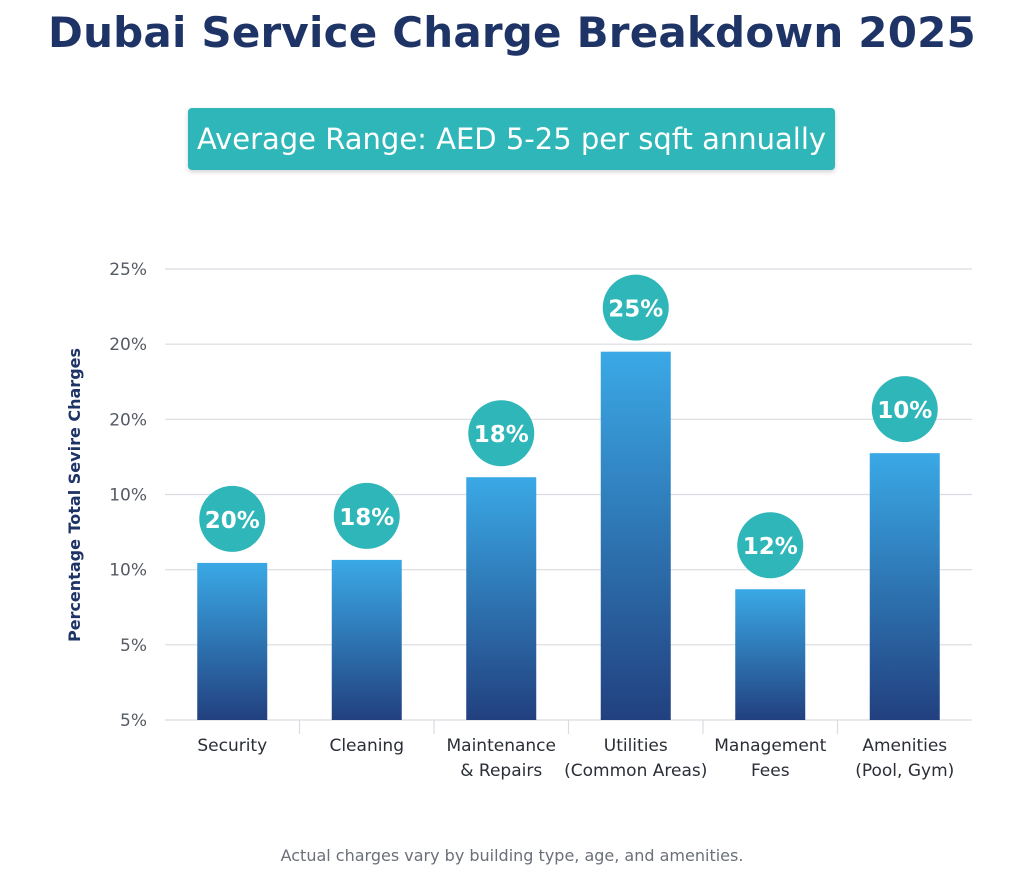 The height and width of the screenshot is (877, 1024). I want to click on x-tick-label: Security, so click(232, 746).